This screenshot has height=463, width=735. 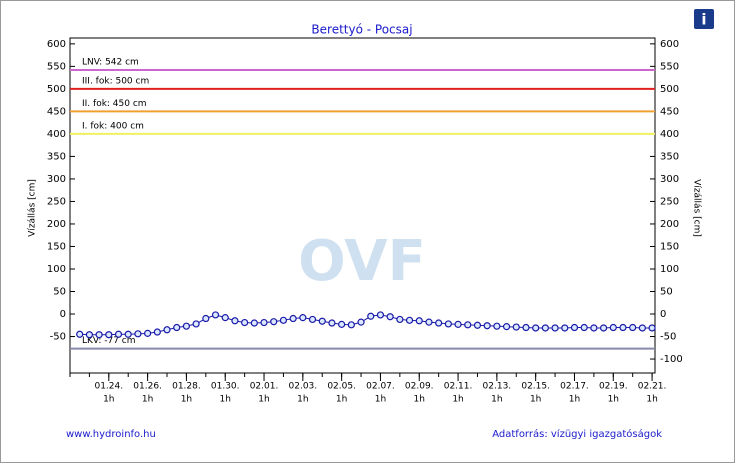 What do you see at coordinates (109, 341) in the screenshot?
I see `reference-label: LKV: -77 cm` at bounding box center [109, 341].